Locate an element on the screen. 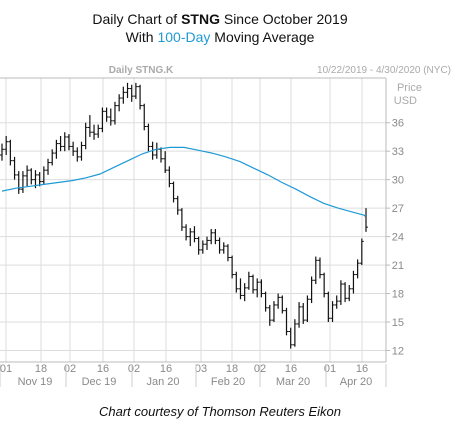 The height and width of the screenshot is (424, 454). chart-caption: Chart courtesy of Thomson Reuters Eikon is located at coordinates (220, 411).